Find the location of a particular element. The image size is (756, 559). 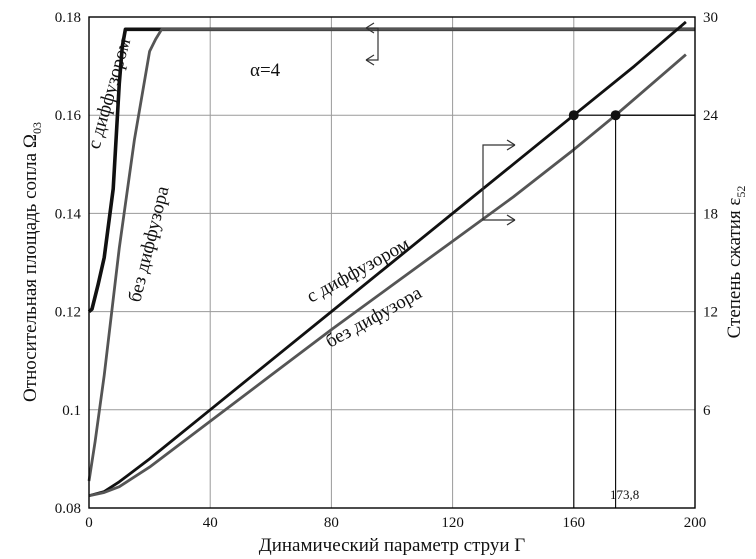

x-tick-label: 0 is located at coordinates (89, 523).